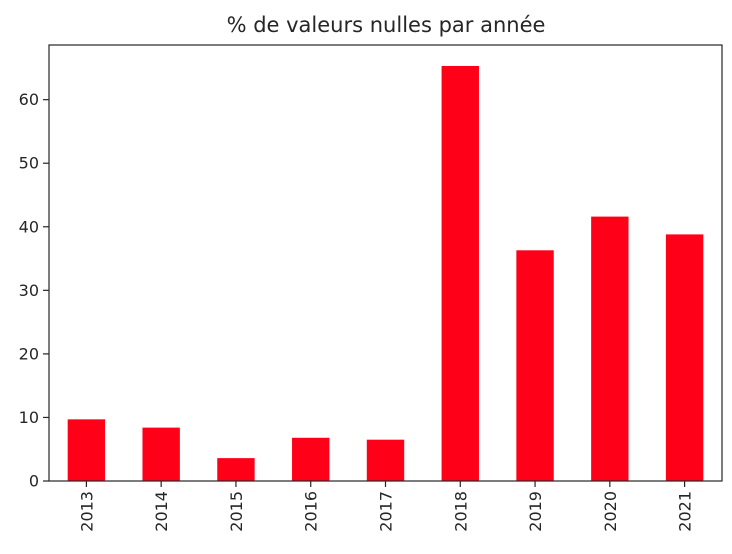  What do you see at coordinates (685, 511) in the screenshot?
I see `x-tick-label-2021: 2021` at bounding box center [685, 511].